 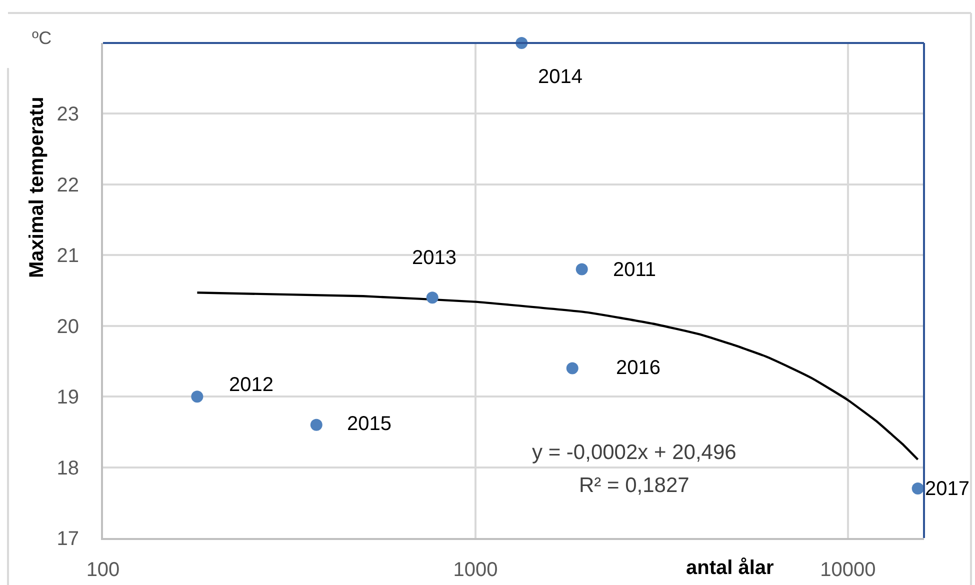 I want to click on y-tick-label: 20, so click(x=67, y=327).